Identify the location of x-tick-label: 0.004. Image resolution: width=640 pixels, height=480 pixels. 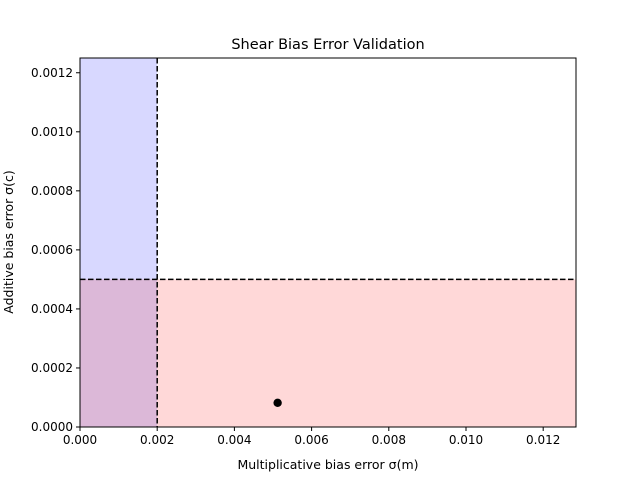
(234, 440).